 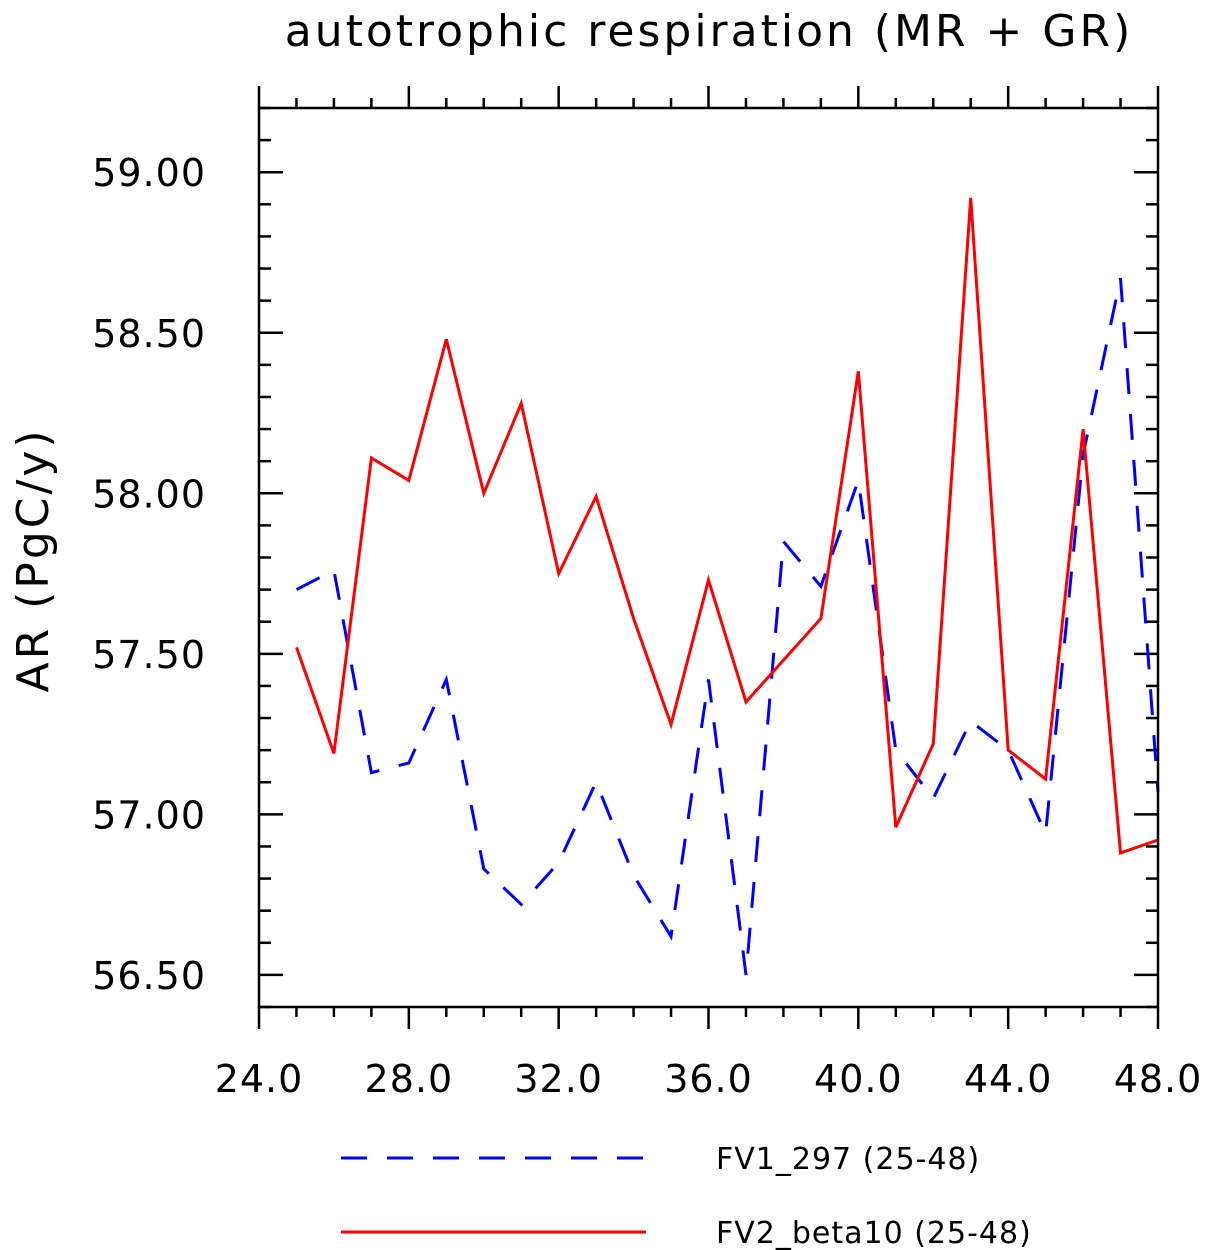 I want to click on y-tick-label: 59.00, so click(x=149, y=173).